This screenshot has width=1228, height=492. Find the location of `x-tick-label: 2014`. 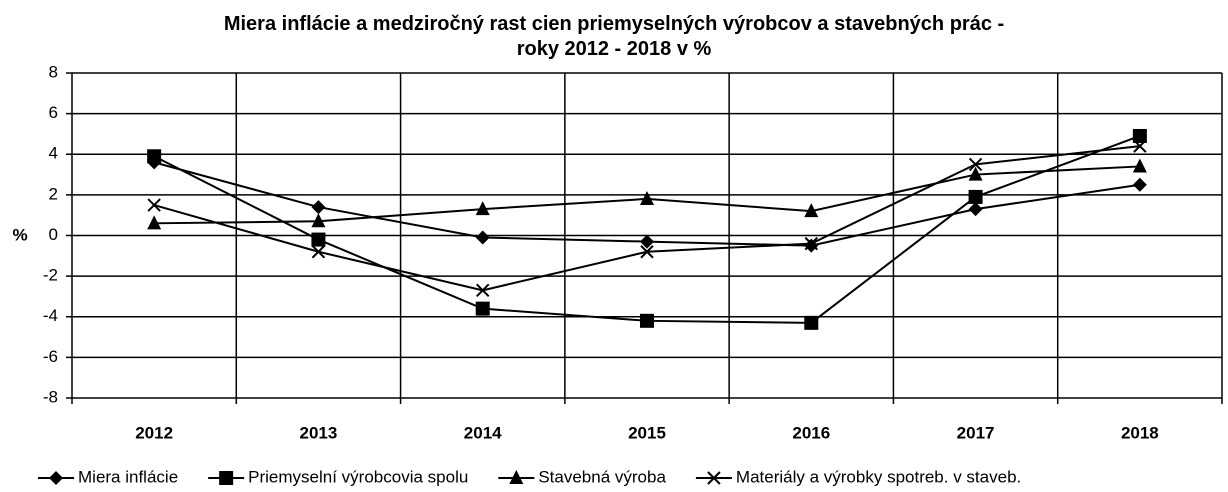

x-tick-label: 2014 is located at coordinates (483, 432).